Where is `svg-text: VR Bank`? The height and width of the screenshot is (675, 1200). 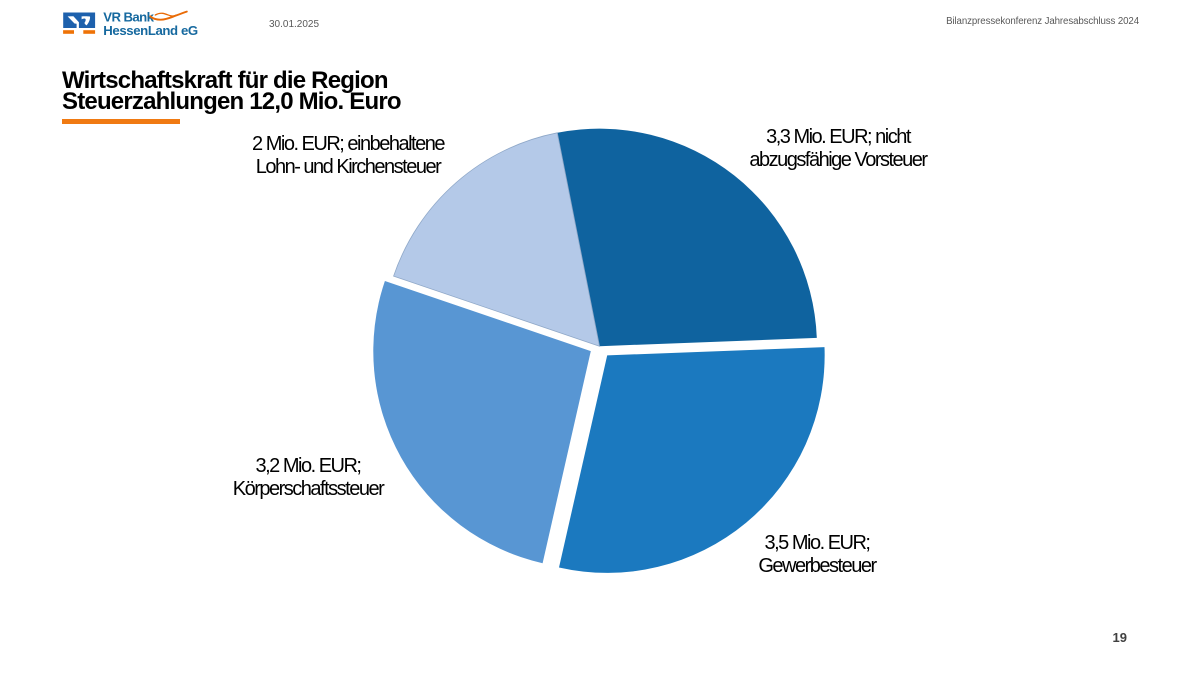 svg-text: VR Bank is located at coordinates (128, 16).